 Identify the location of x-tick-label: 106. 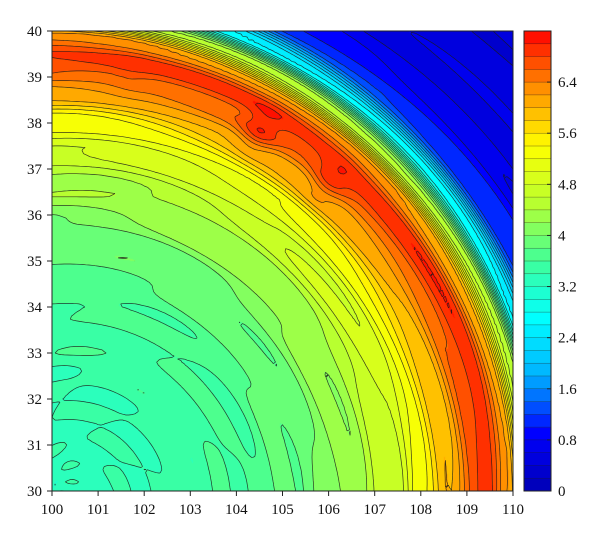
(328, 510).